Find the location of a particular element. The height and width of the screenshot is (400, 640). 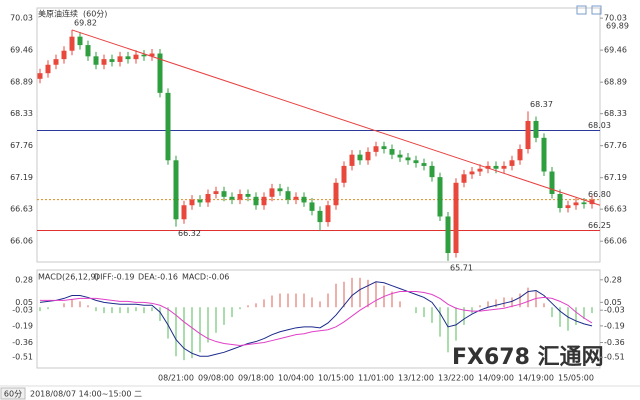

price-annotation: 65.71 is located at coordinates (461, 267).